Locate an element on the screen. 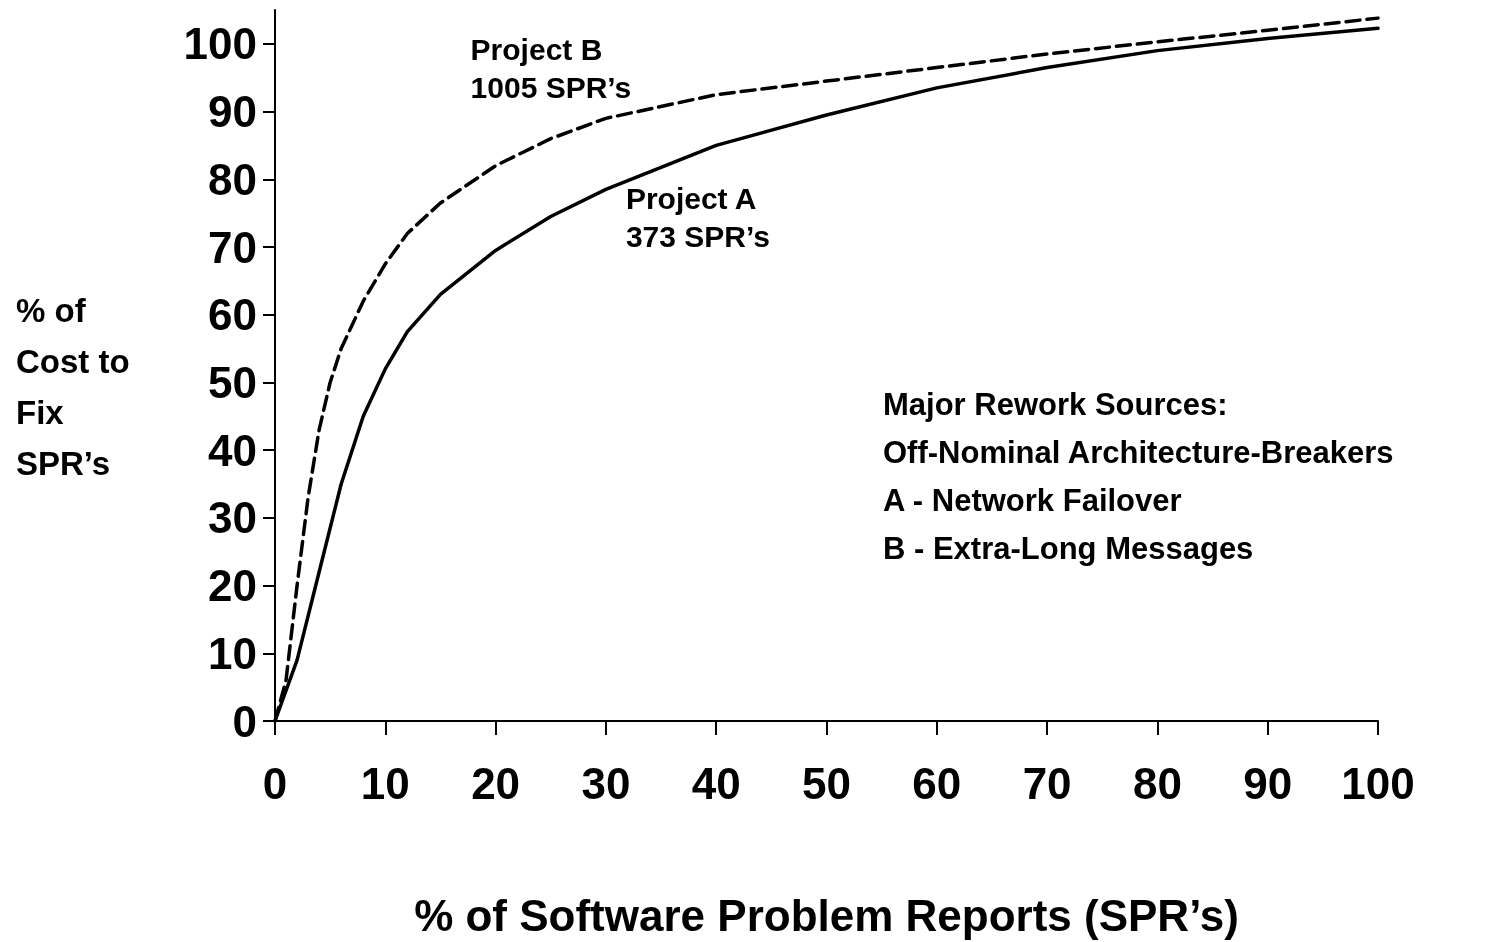  y-tick-label: 50 is located at coordinates (232, 382).